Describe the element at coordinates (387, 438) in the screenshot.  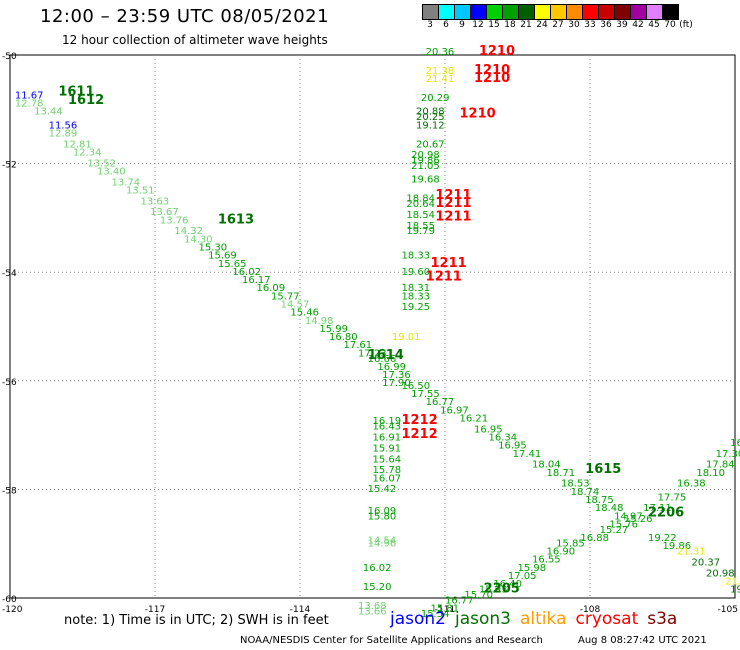
I see `data-point: 16.91` at that location.